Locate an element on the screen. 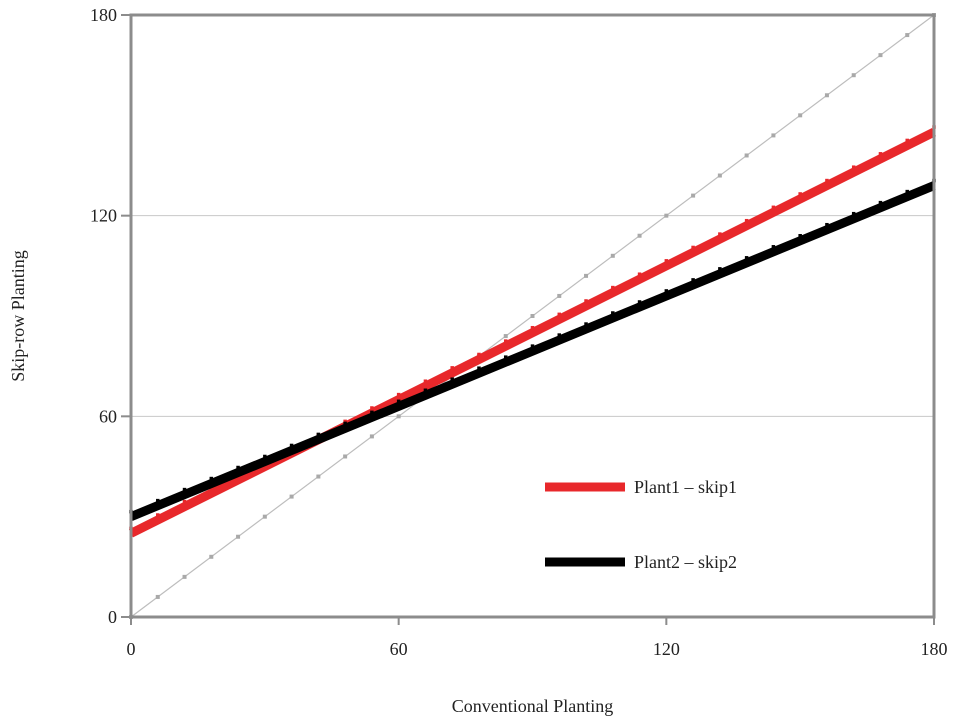 This screenshot has height=717, width=953. y-tick-label: 0 is located at coordinates (112, 617).